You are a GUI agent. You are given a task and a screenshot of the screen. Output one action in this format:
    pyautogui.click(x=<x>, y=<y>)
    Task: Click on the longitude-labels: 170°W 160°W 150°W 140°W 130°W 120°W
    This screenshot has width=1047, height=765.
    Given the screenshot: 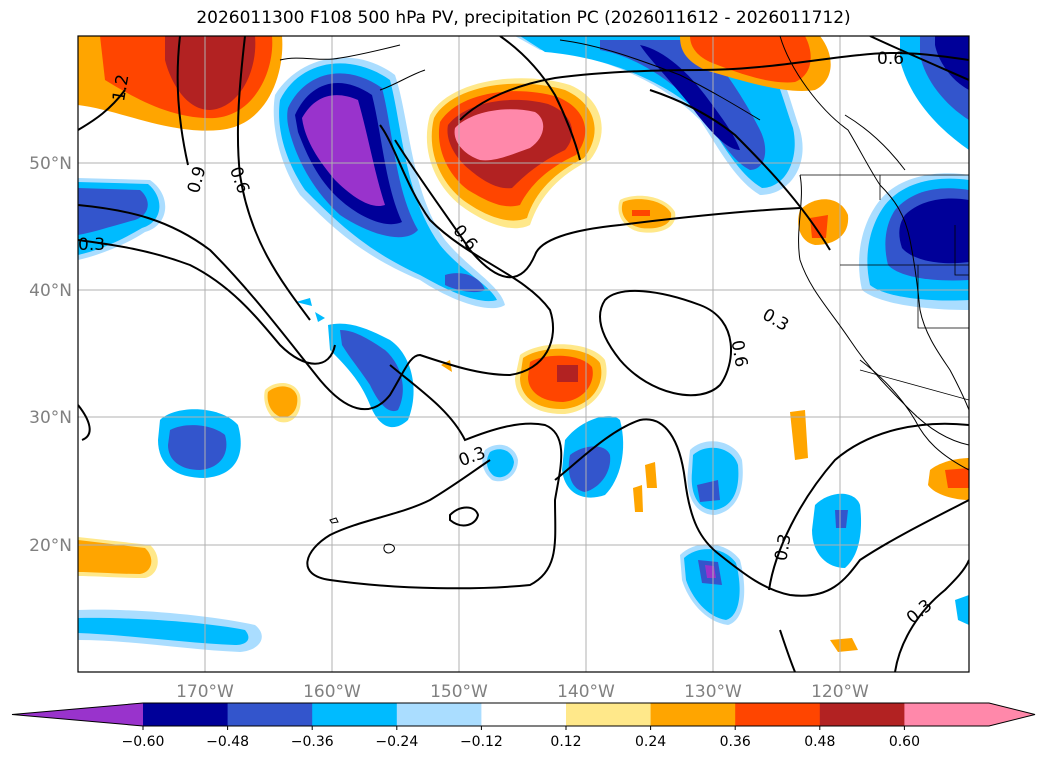 What is the action you would take?
    pyautogui.click(x=522, y=692)
    